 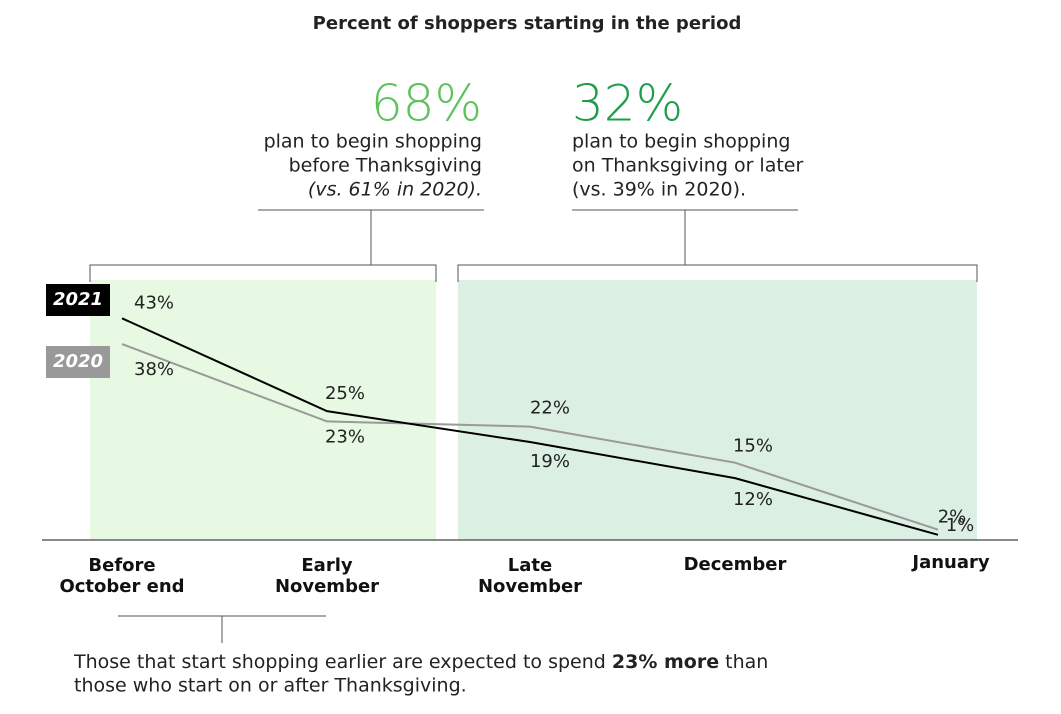 What do you see at coordinates (743, 662) in the screenshot?
I see `note-text: than` at bounding box center [743, 662].